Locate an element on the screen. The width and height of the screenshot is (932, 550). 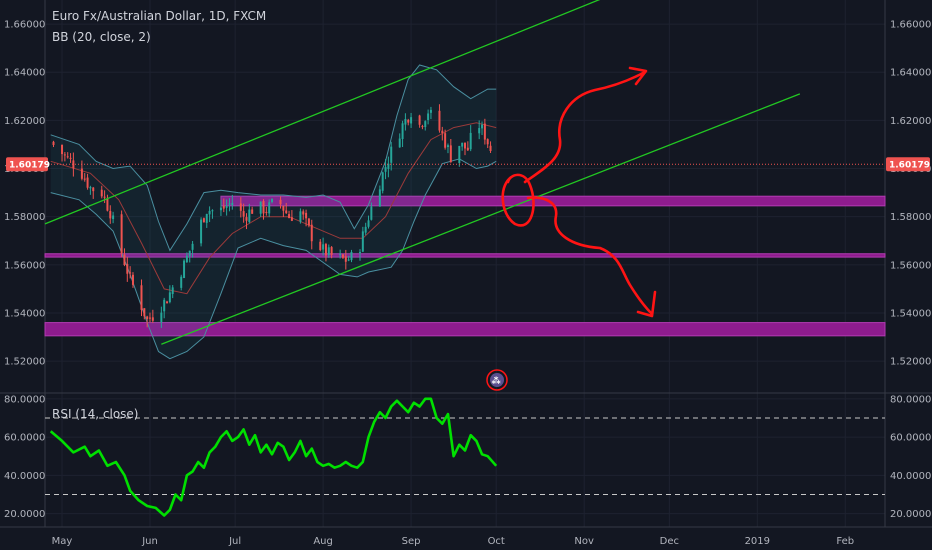
last-price-badge-left: 1.60179 is located at coordinates (28, 164).